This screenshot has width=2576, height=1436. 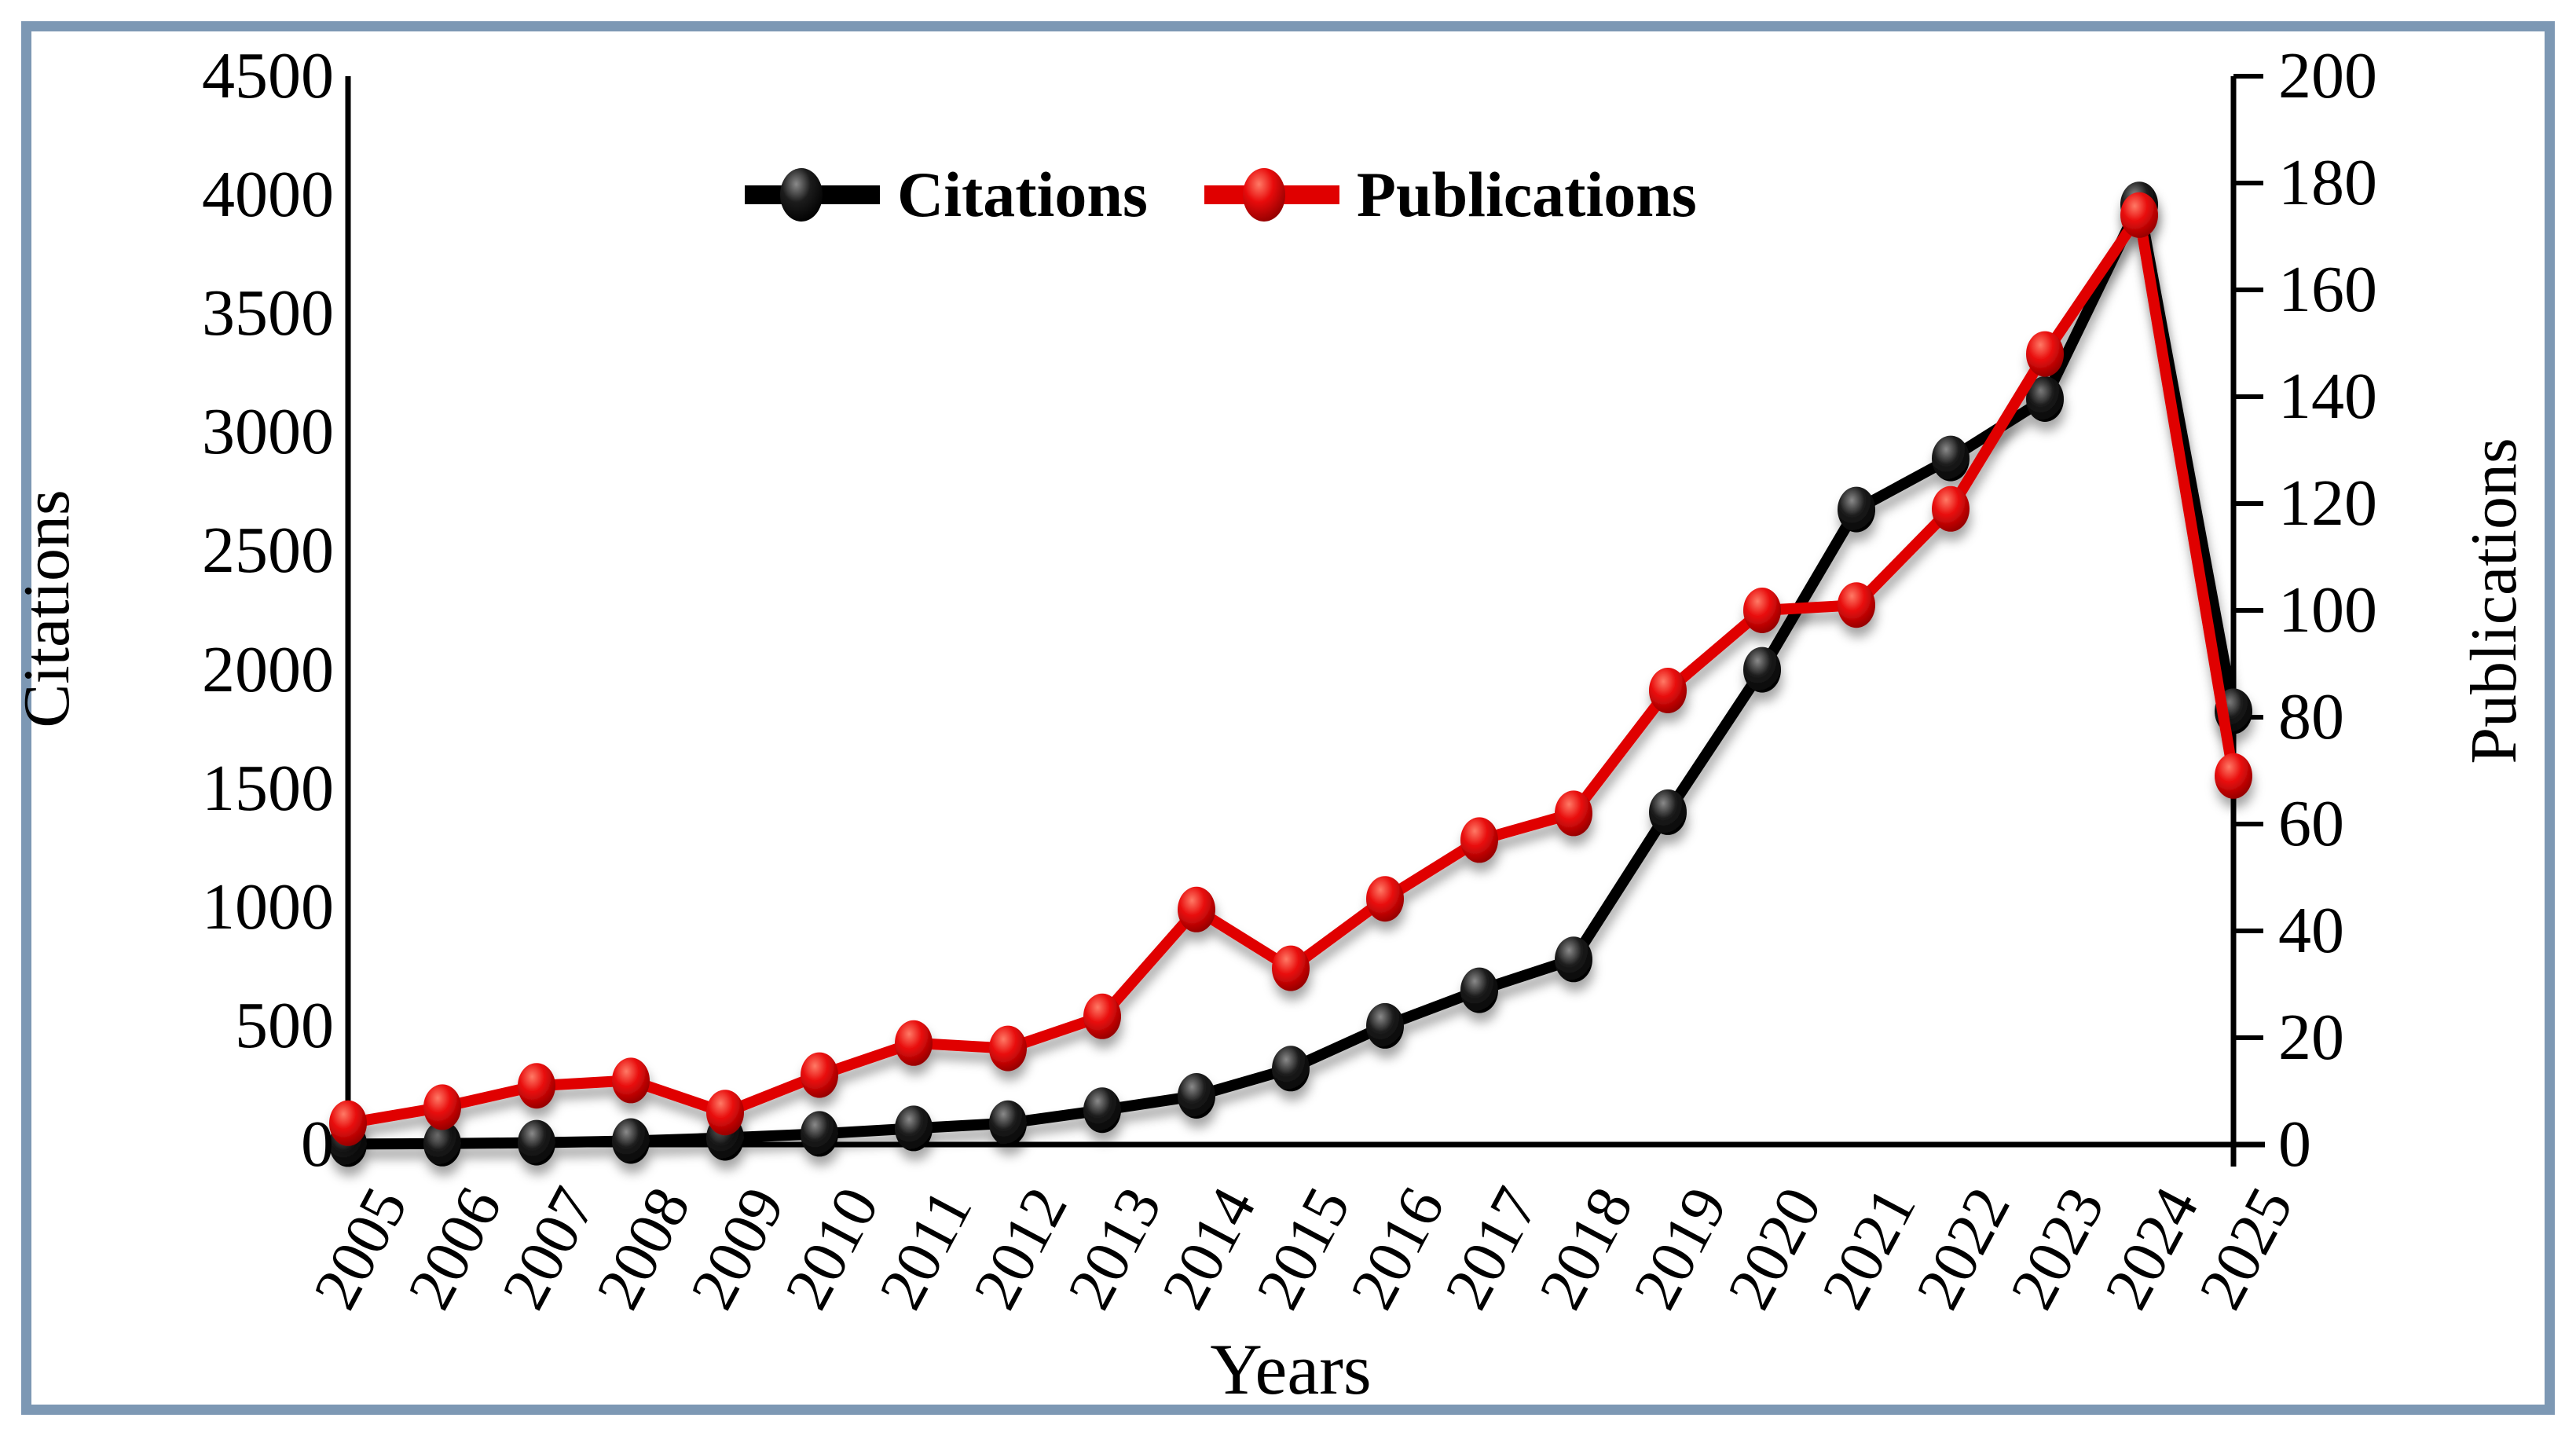 What do you see at coordinates (1762, 670) in the screenshot?
I see `citations-marker-2020` at bounding box center [1762, 670].